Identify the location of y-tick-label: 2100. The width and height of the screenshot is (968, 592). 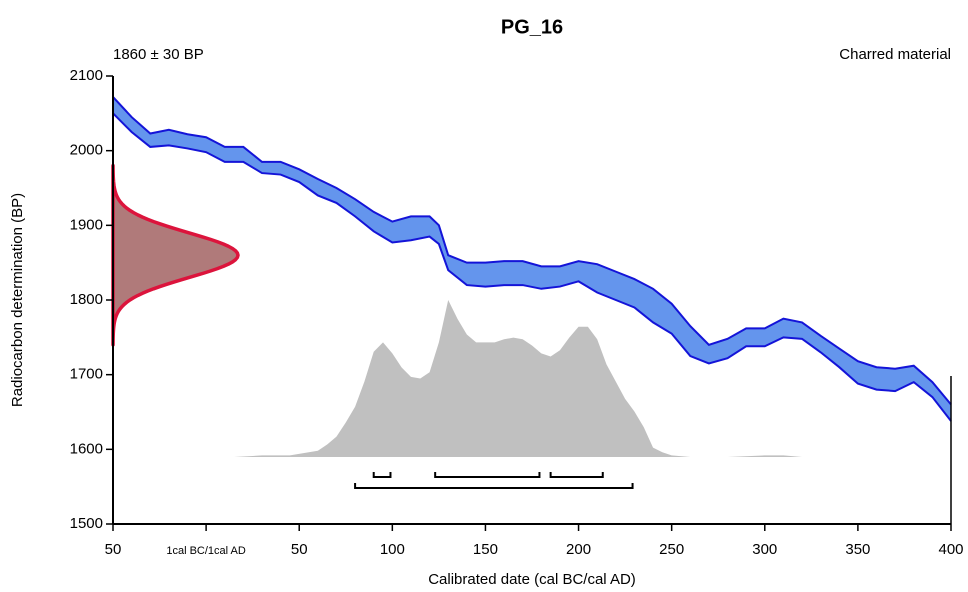
(86, 75).